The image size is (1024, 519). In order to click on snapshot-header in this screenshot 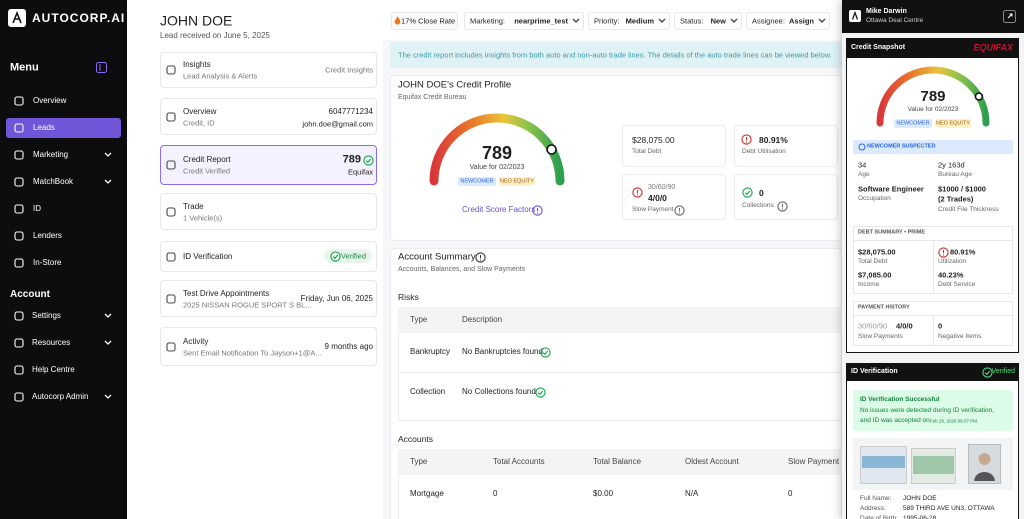, I will do `click(932, 48)`.